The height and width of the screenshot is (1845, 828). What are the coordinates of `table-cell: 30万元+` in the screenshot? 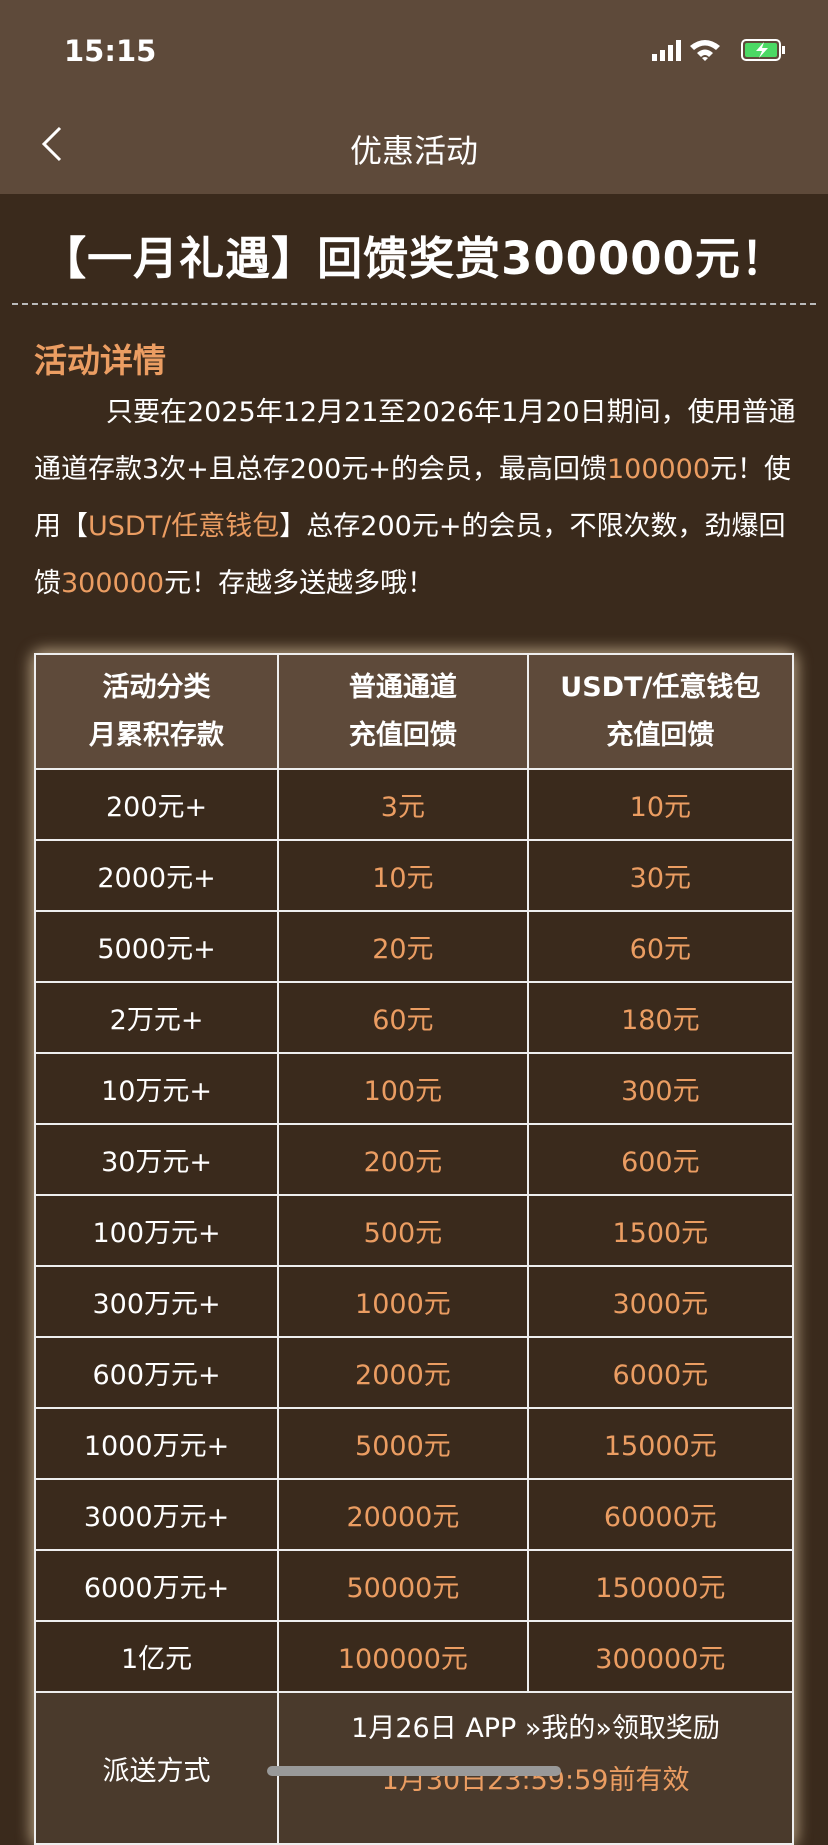 It's located at (156, 1159).